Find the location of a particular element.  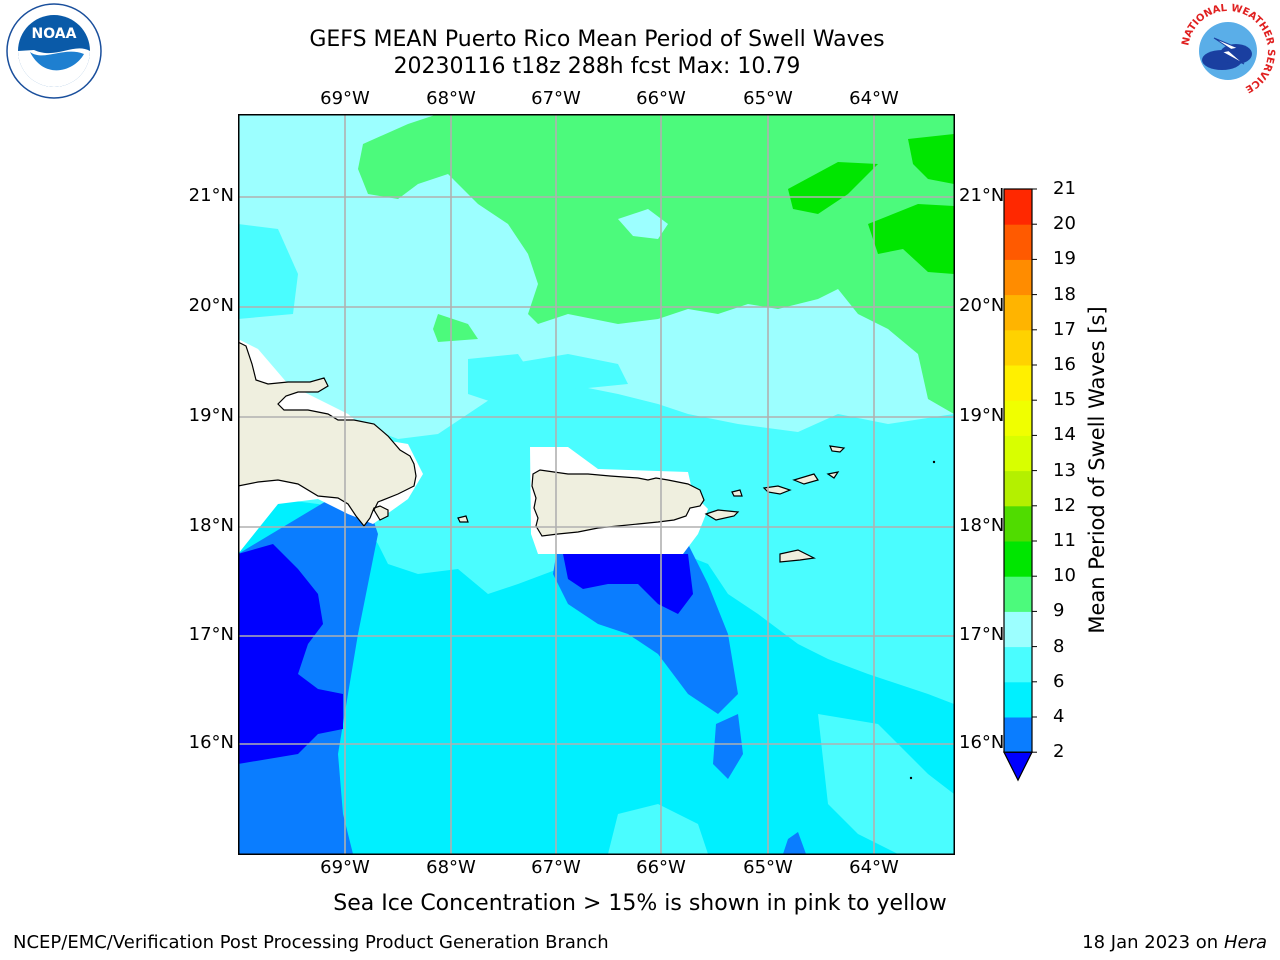

contour-10-11-e is located at coordinates (911, 239).